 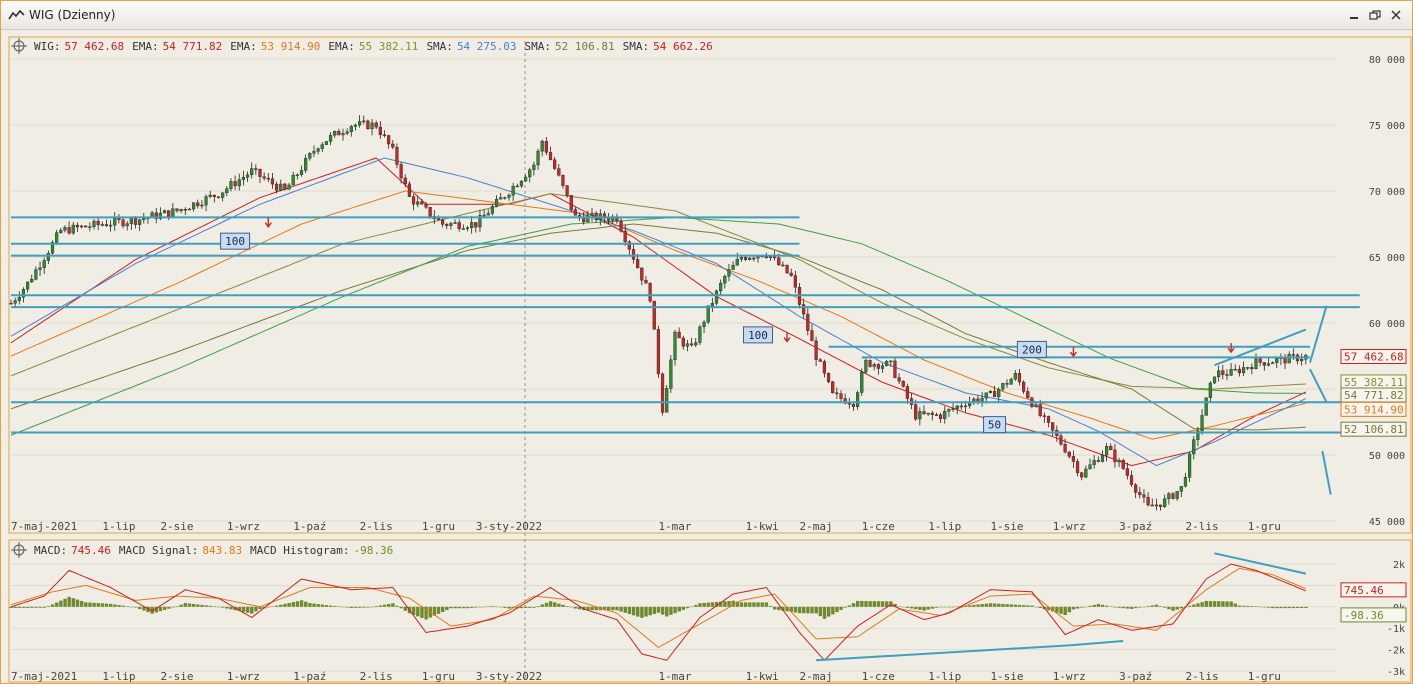 What do you see at coordinates (438, 676) in the screenshot?
I see `x-tick-label: 1-gru` at bounding box center [438, 676].